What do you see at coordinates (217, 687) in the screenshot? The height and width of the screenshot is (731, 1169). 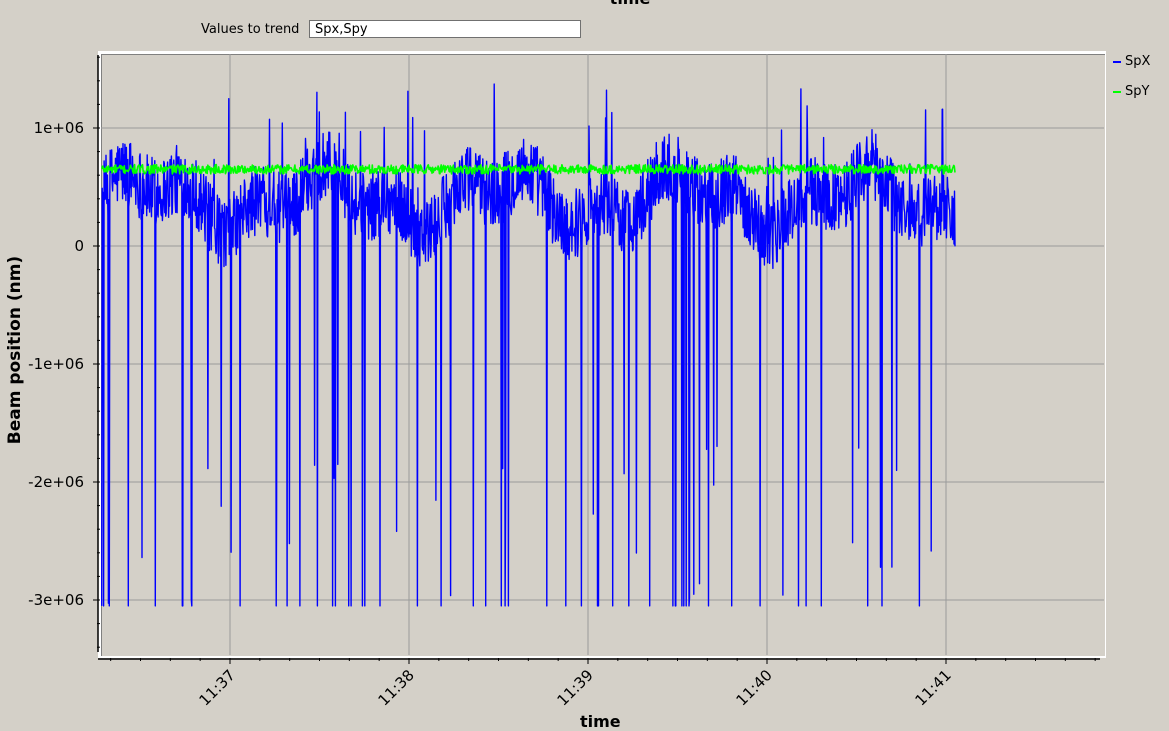 I see `x-tick-label: 11:37` at bounding box center [217, 687].